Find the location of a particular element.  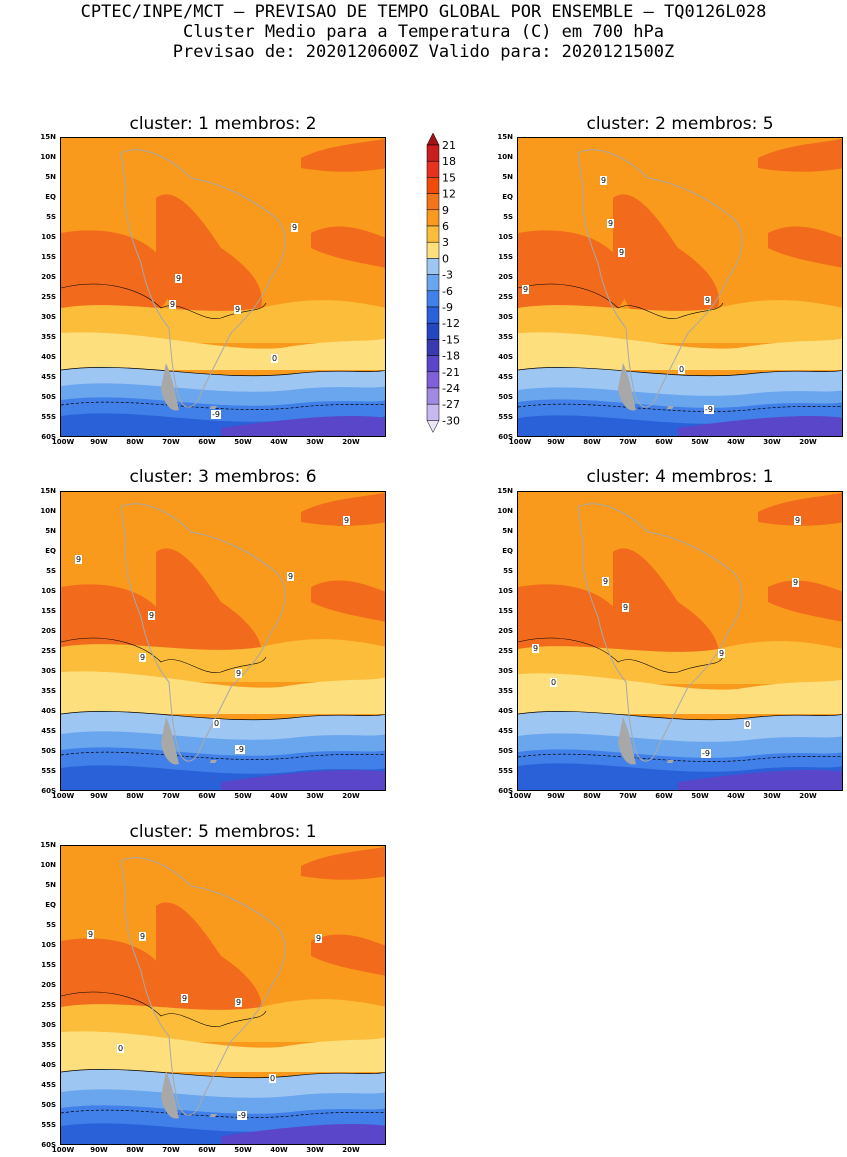

lon-tick-label: 40W is located at coordinates (736, 442).